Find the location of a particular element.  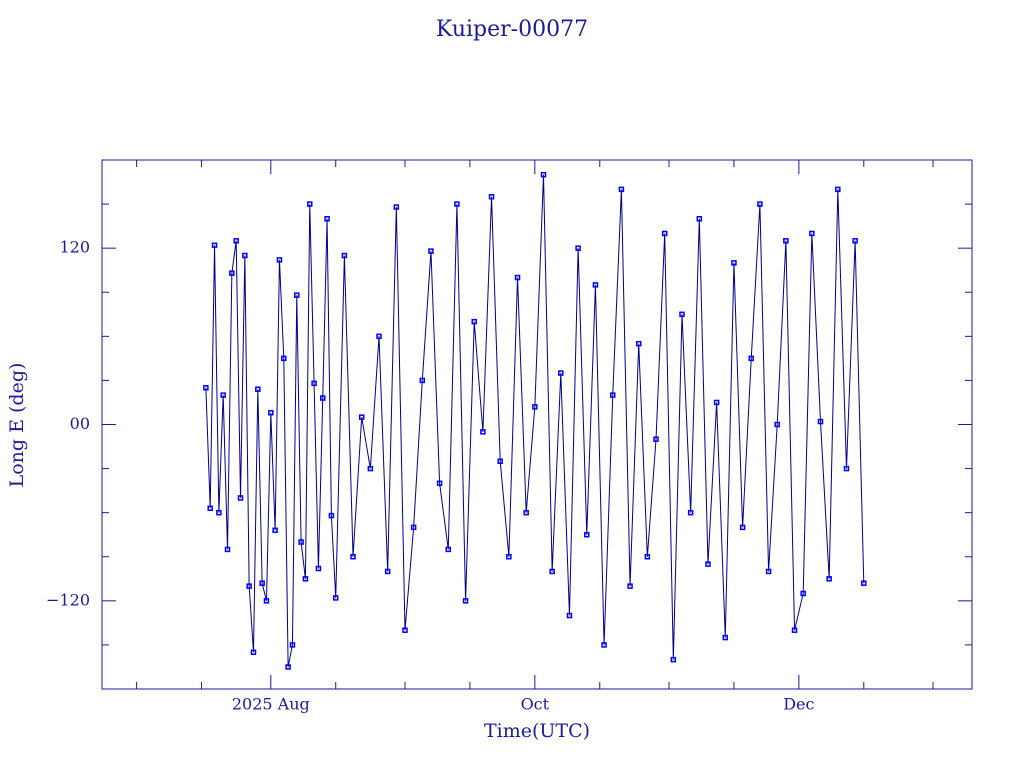

y-axis-label: Long E (deg) is located at coordinates (17, 425).